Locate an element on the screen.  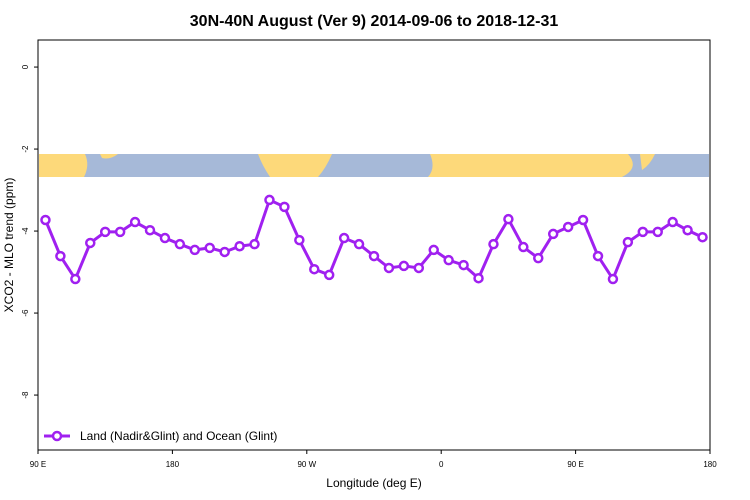
x-tick-label: 0 is located at coordinates (441, 464).